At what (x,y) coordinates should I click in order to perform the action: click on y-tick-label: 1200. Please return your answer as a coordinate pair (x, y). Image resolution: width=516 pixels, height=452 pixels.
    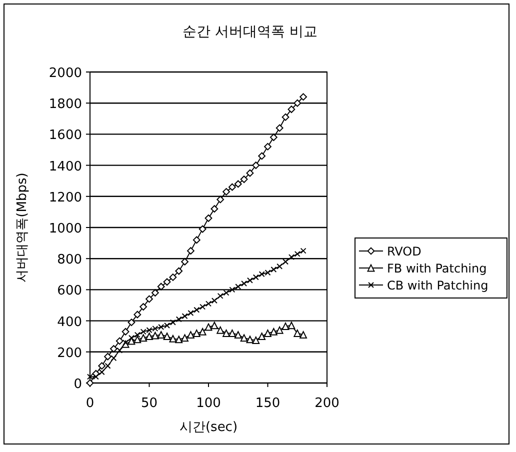
    Looking at the image, I should click on (65, 198).